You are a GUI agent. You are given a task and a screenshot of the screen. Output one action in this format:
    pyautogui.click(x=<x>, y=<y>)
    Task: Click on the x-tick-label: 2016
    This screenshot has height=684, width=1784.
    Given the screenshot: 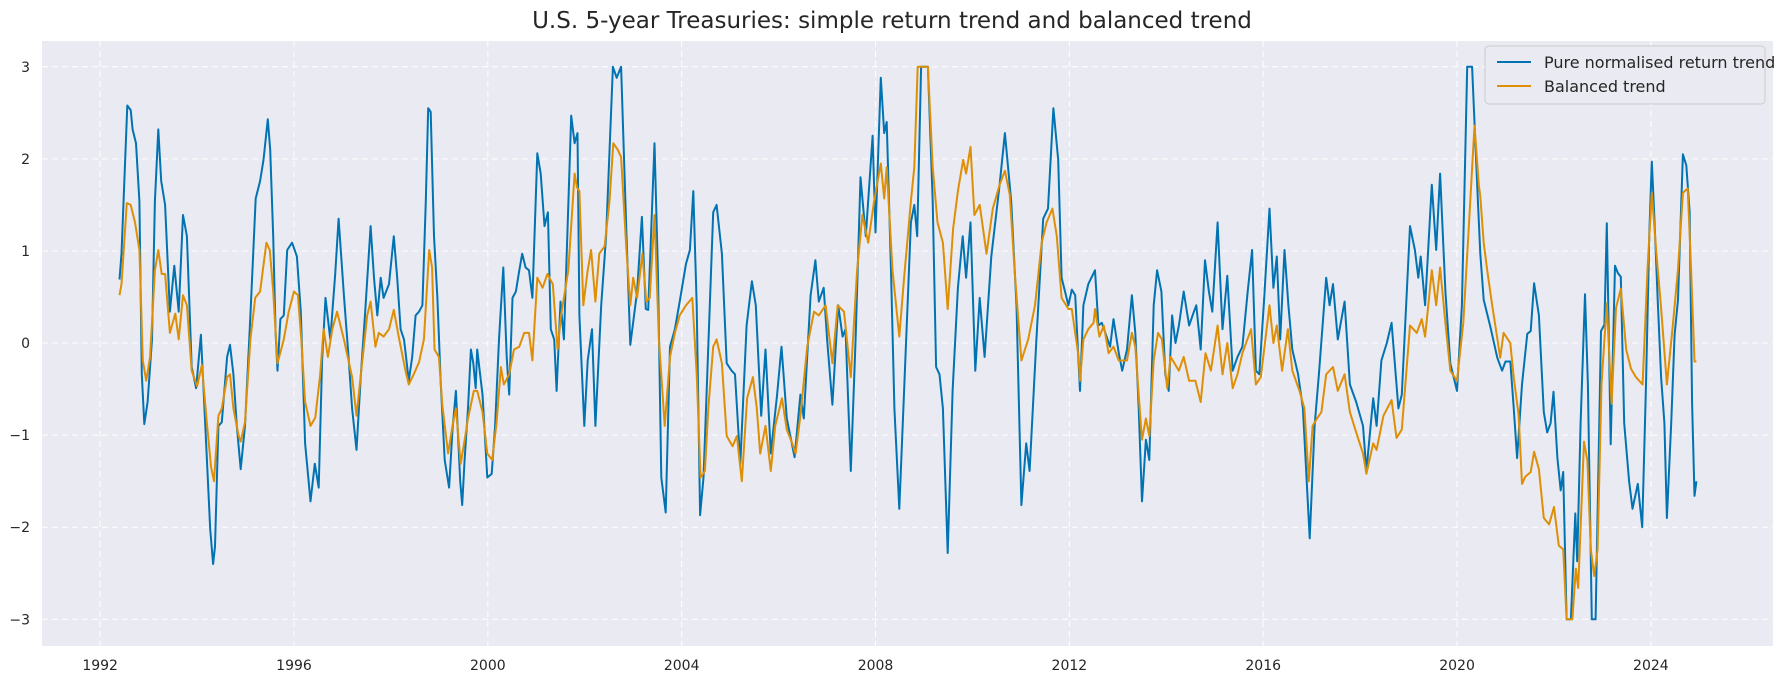 What is the action you would take?
    pyautogui.click(x=1263, y=666)
    